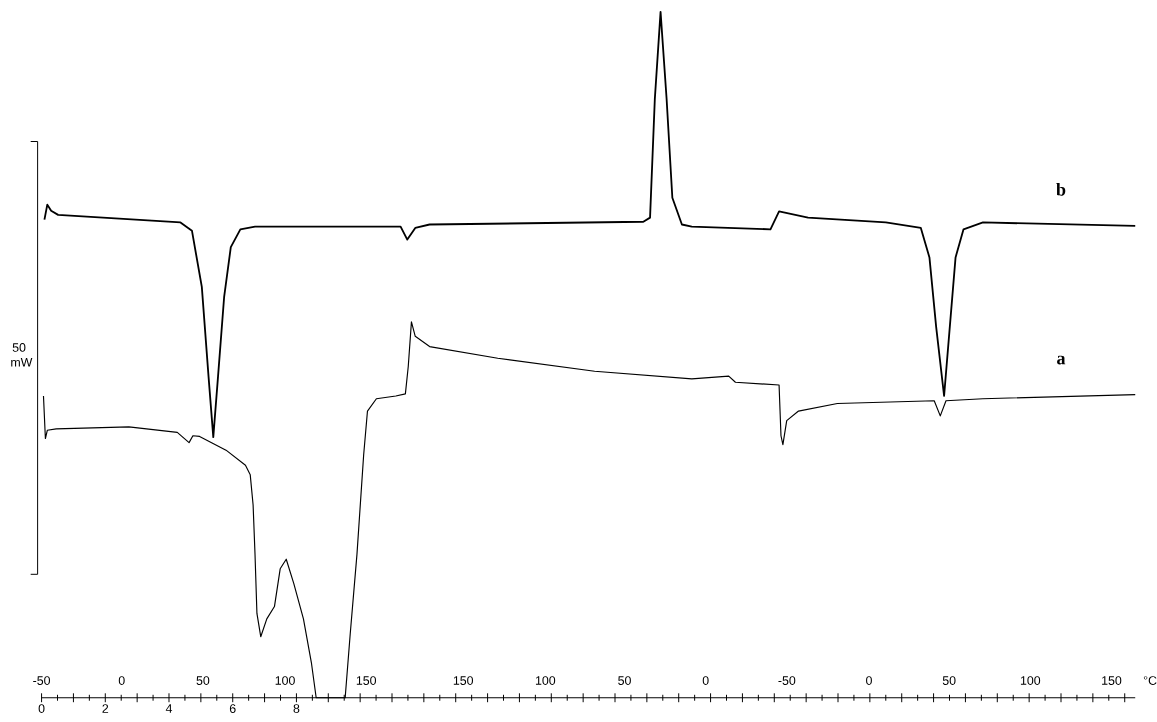 The width and height of the screenshot is (1157, 722). Describe the element at coordinates (22, 355) in the screenshot. I see `y-axis-title: 50 mW` at that location.